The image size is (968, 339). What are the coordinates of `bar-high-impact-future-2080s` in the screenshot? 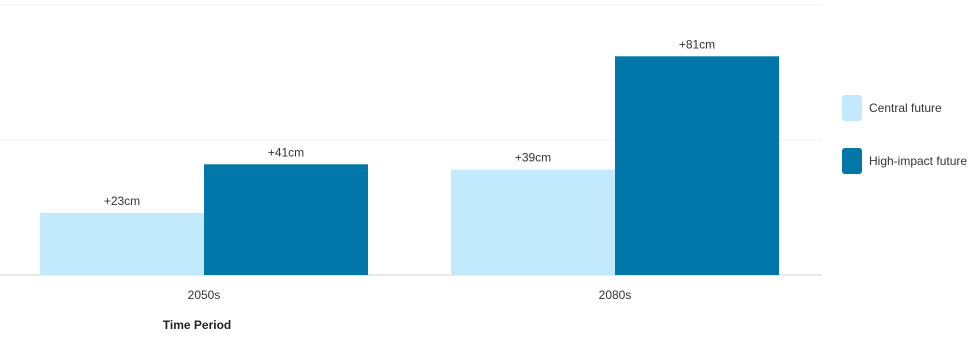 It's located at (697, 165).